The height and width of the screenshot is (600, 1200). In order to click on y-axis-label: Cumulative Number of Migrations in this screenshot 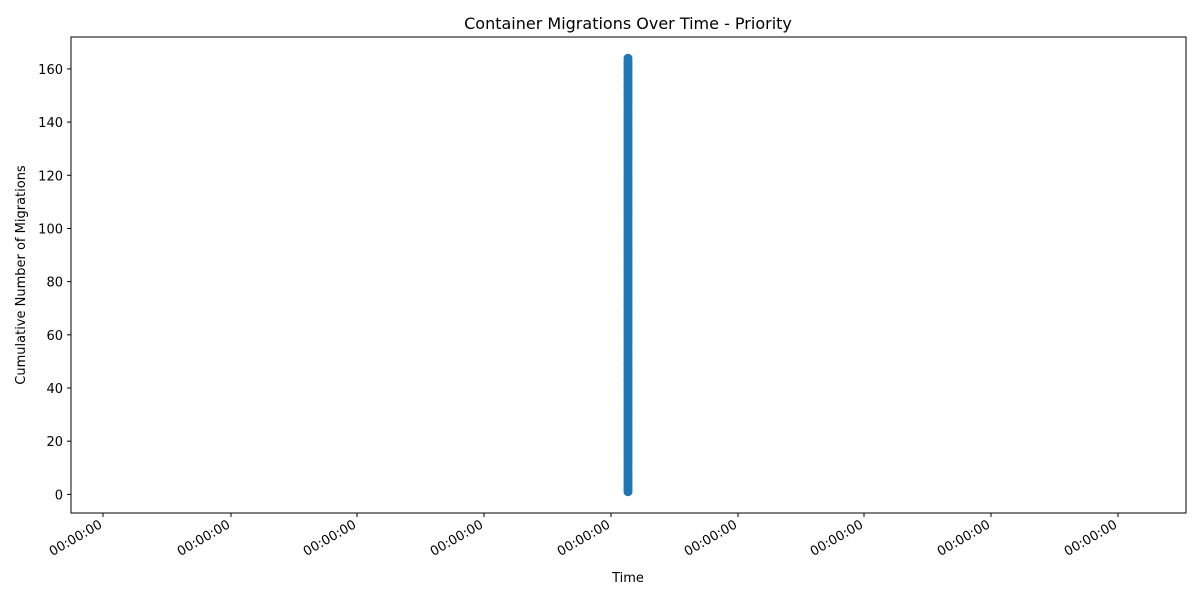, I will do `click(21, 275)`.